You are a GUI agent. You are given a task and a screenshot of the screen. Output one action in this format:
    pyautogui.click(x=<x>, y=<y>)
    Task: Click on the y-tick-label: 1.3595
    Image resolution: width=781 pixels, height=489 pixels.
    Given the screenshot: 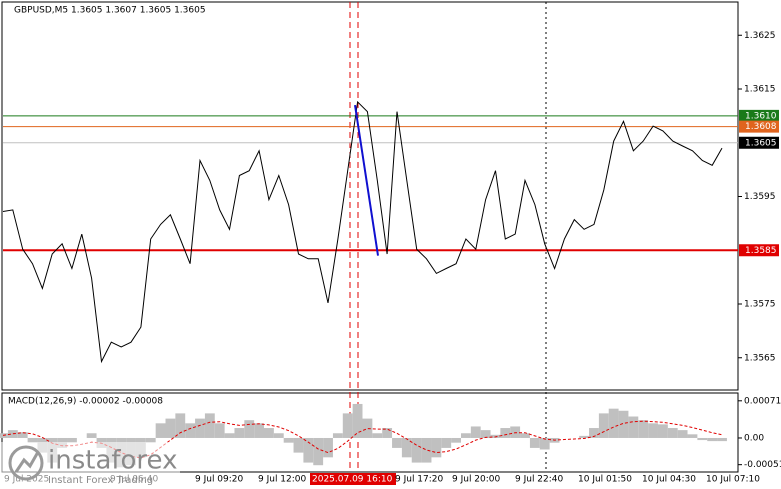 What is the action you would take?
    pyautogui.click(x=760, y=197)
    